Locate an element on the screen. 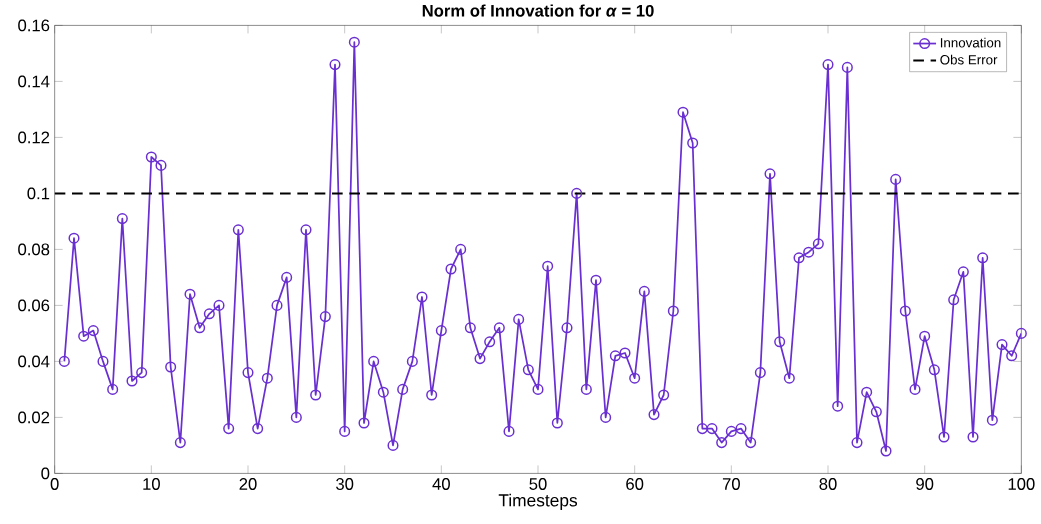 This screenshot has height=524, width=1041. chart-title: Norm of Innovation for α = 10 is located at coordinates (538, 10).